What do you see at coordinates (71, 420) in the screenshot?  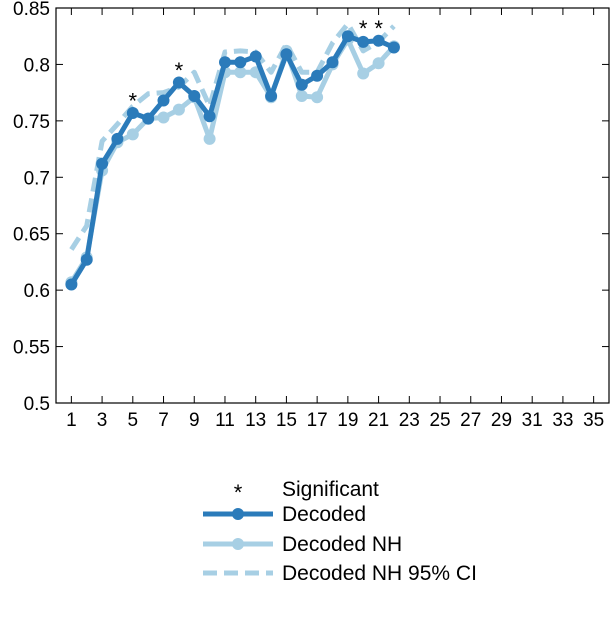 I see `x-tick-label: 1` at bounding box center [71, 420].